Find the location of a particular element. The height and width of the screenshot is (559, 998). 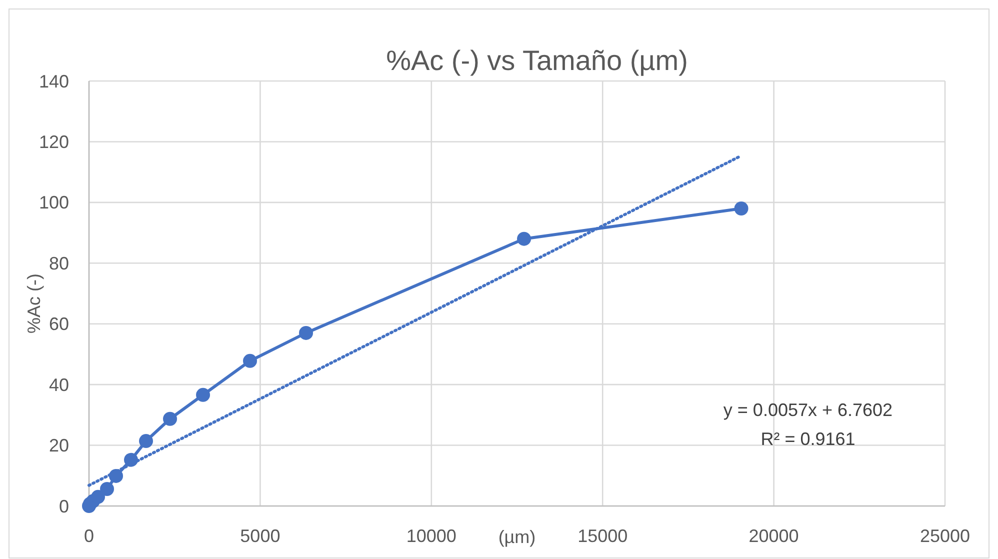

x-tick-label: 15000 is located at coordinates (603, 536).